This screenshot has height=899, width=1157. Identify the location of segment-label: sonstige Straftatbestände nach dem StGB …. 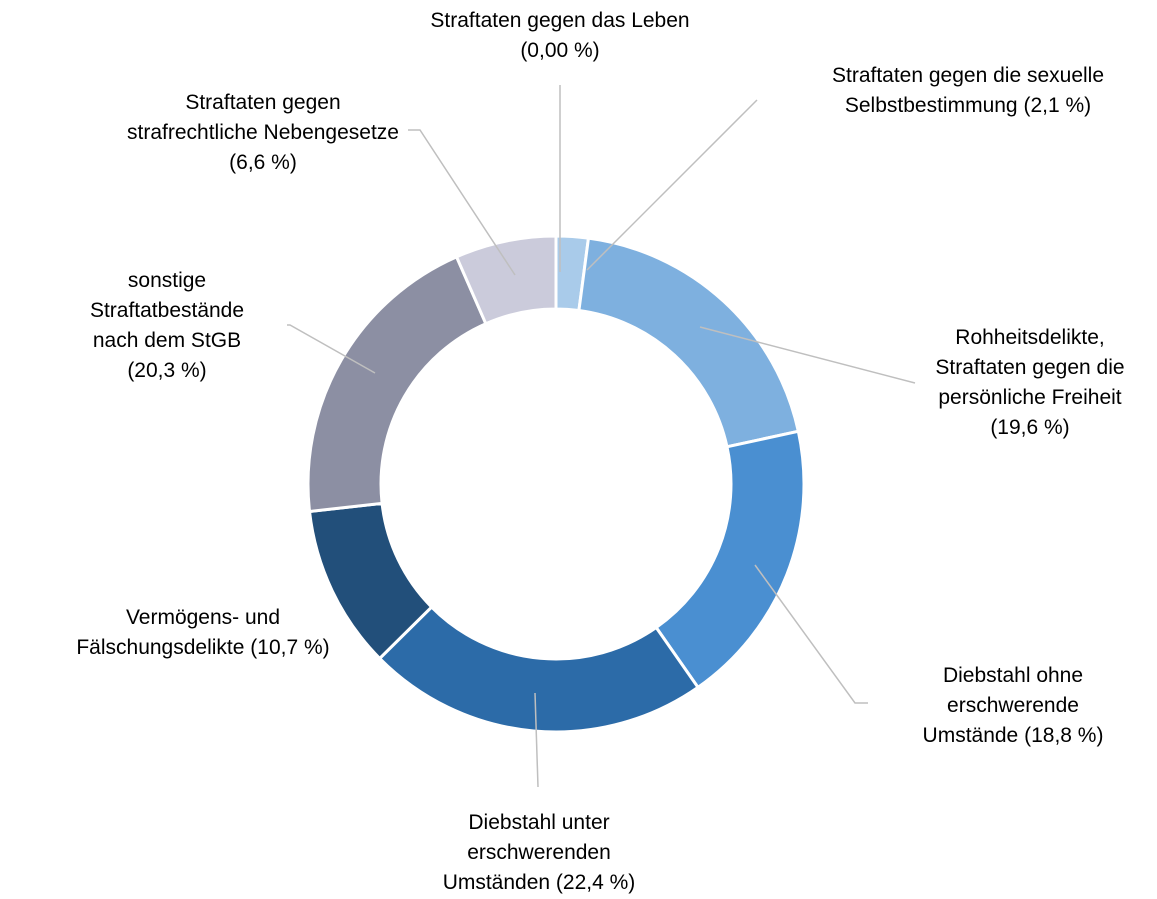
(167, 326).